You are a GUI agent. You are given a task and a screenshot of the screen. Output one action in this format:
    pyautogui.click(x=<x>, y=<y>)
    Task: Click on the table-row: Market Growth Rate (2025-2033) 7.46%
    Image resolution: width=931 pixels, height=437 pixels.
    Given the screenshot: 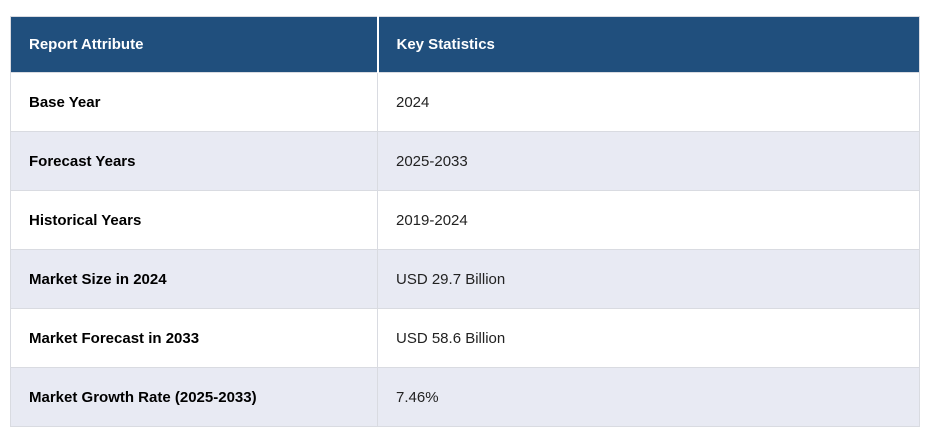 What is the action you would take?
    pyautogui.click(x=465, y=397)
    